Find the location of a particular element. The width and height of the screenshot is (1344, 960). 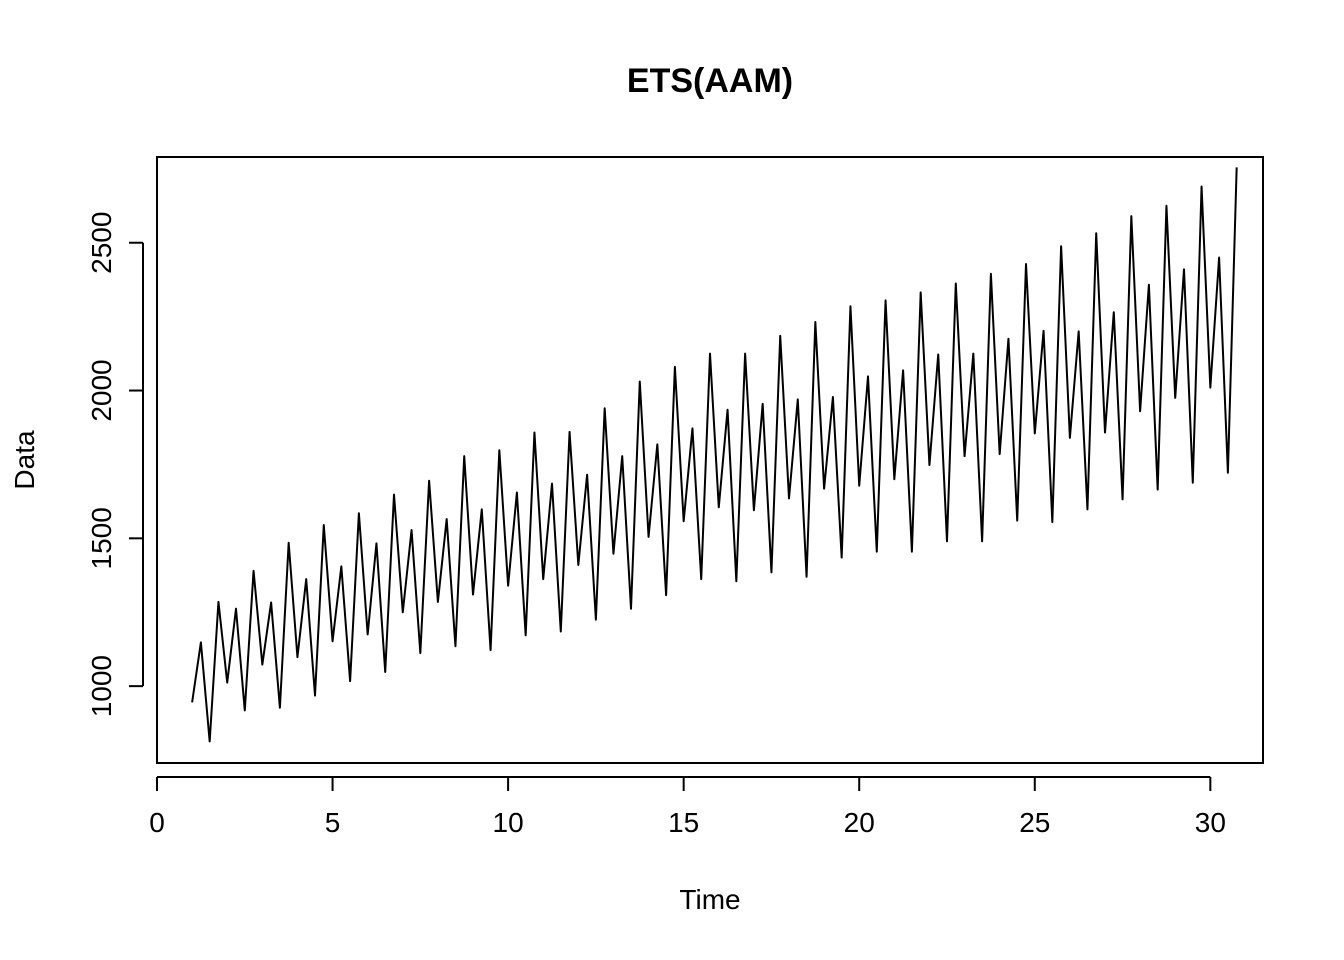

y-axis-label: Data is located at coordinates (24, 460).